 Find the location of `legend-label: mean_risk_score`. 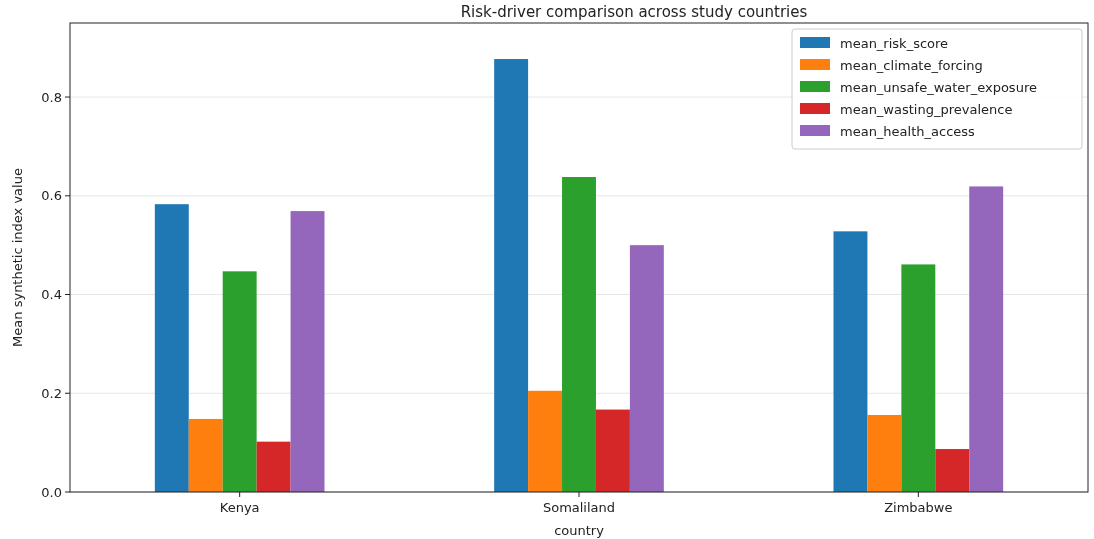

legend-label: mean_risk_score is located at coordinates (894, 43).